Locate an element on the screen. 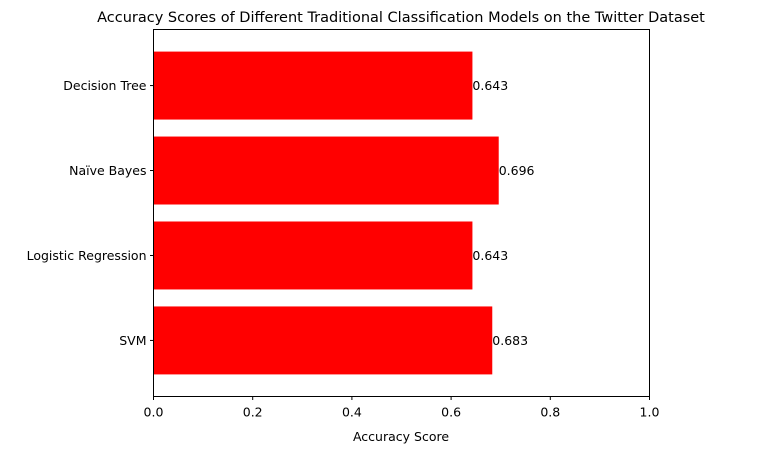  data-label-decision-tree: 0.643 is located at coordinates (490, 85).